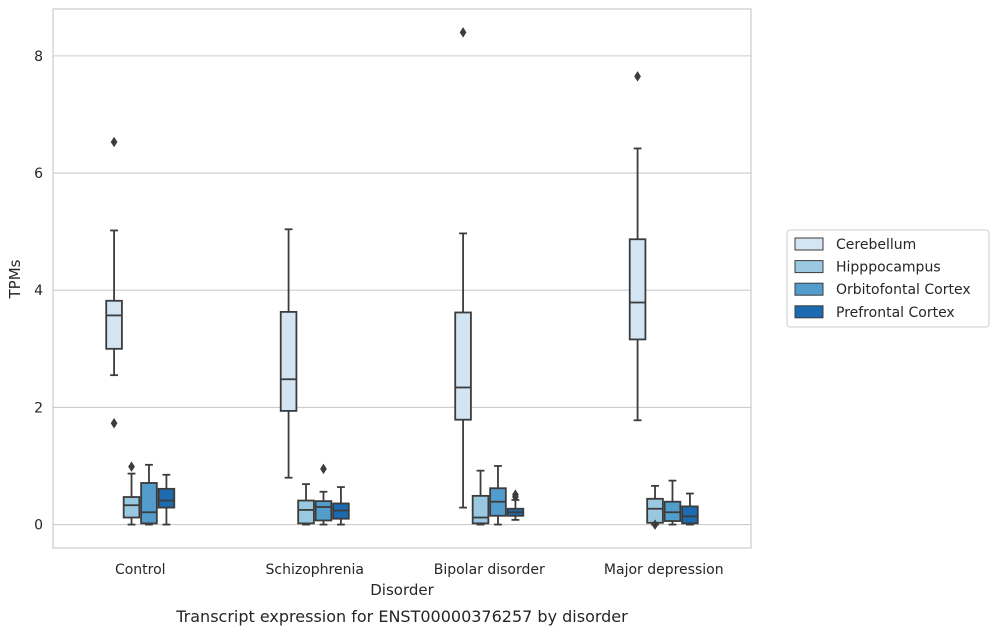  I want to click on y-axis-label: TPMs, so click(15, 279).